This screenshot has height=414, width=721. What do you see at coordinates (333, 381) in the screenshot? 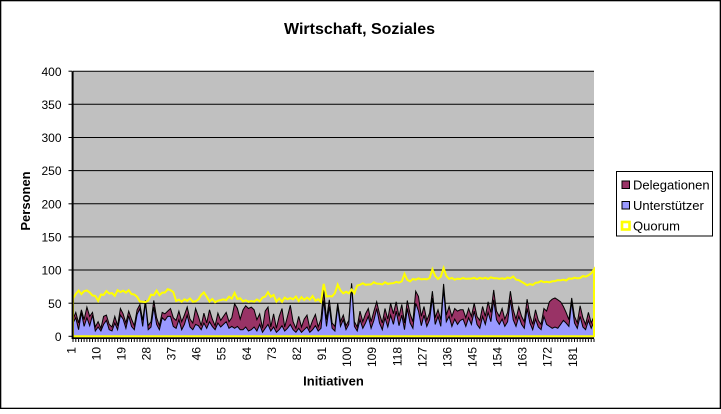
I see `svg-text: Initiativen` at bounding box center [333, 381].